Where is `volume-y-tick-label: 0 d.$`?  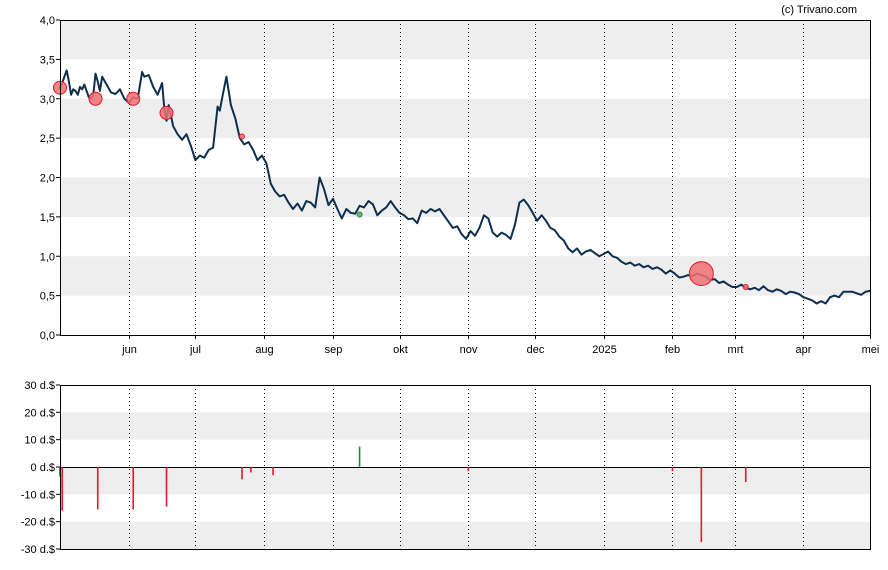 volume-y-tick-label: 0 d.$ is located at coordinates (43, 468).